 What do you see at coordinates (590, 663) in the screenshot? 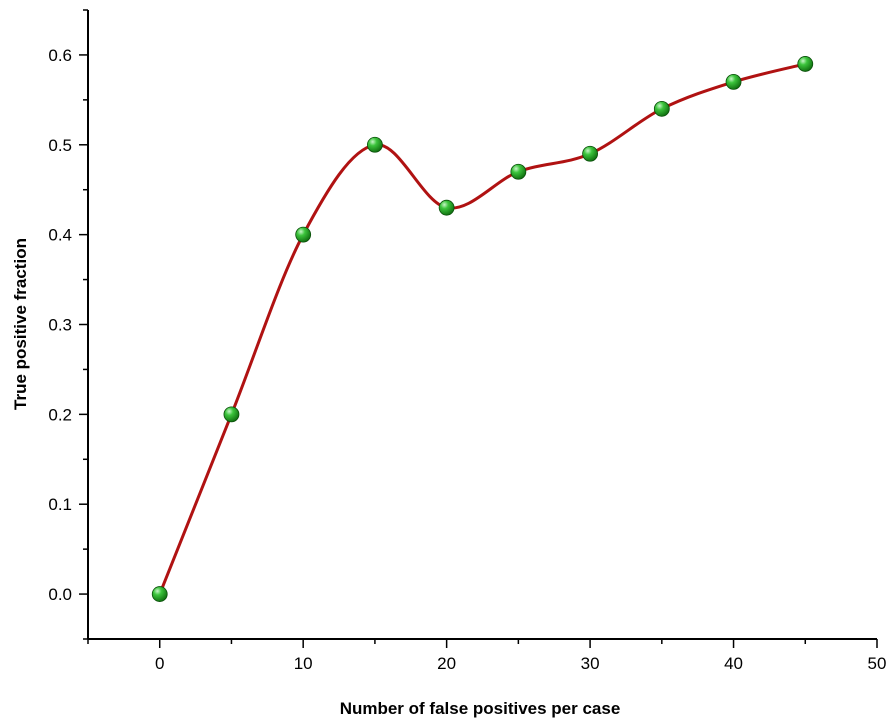
I see `x-tick-label: 30` at bounding box center [590, 663].